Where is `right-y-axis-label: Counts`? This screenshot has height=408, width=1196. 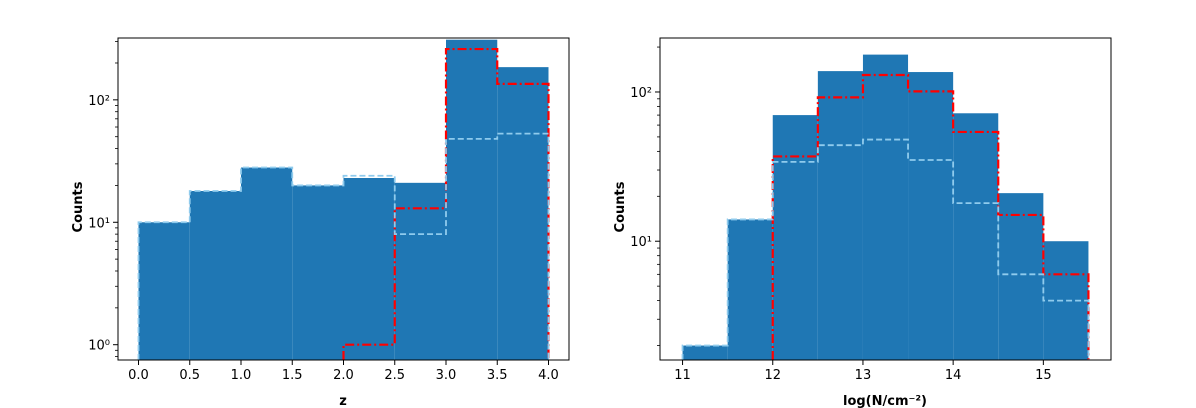 right-y-axis-label: Counts is located at coordinates (620, 206).